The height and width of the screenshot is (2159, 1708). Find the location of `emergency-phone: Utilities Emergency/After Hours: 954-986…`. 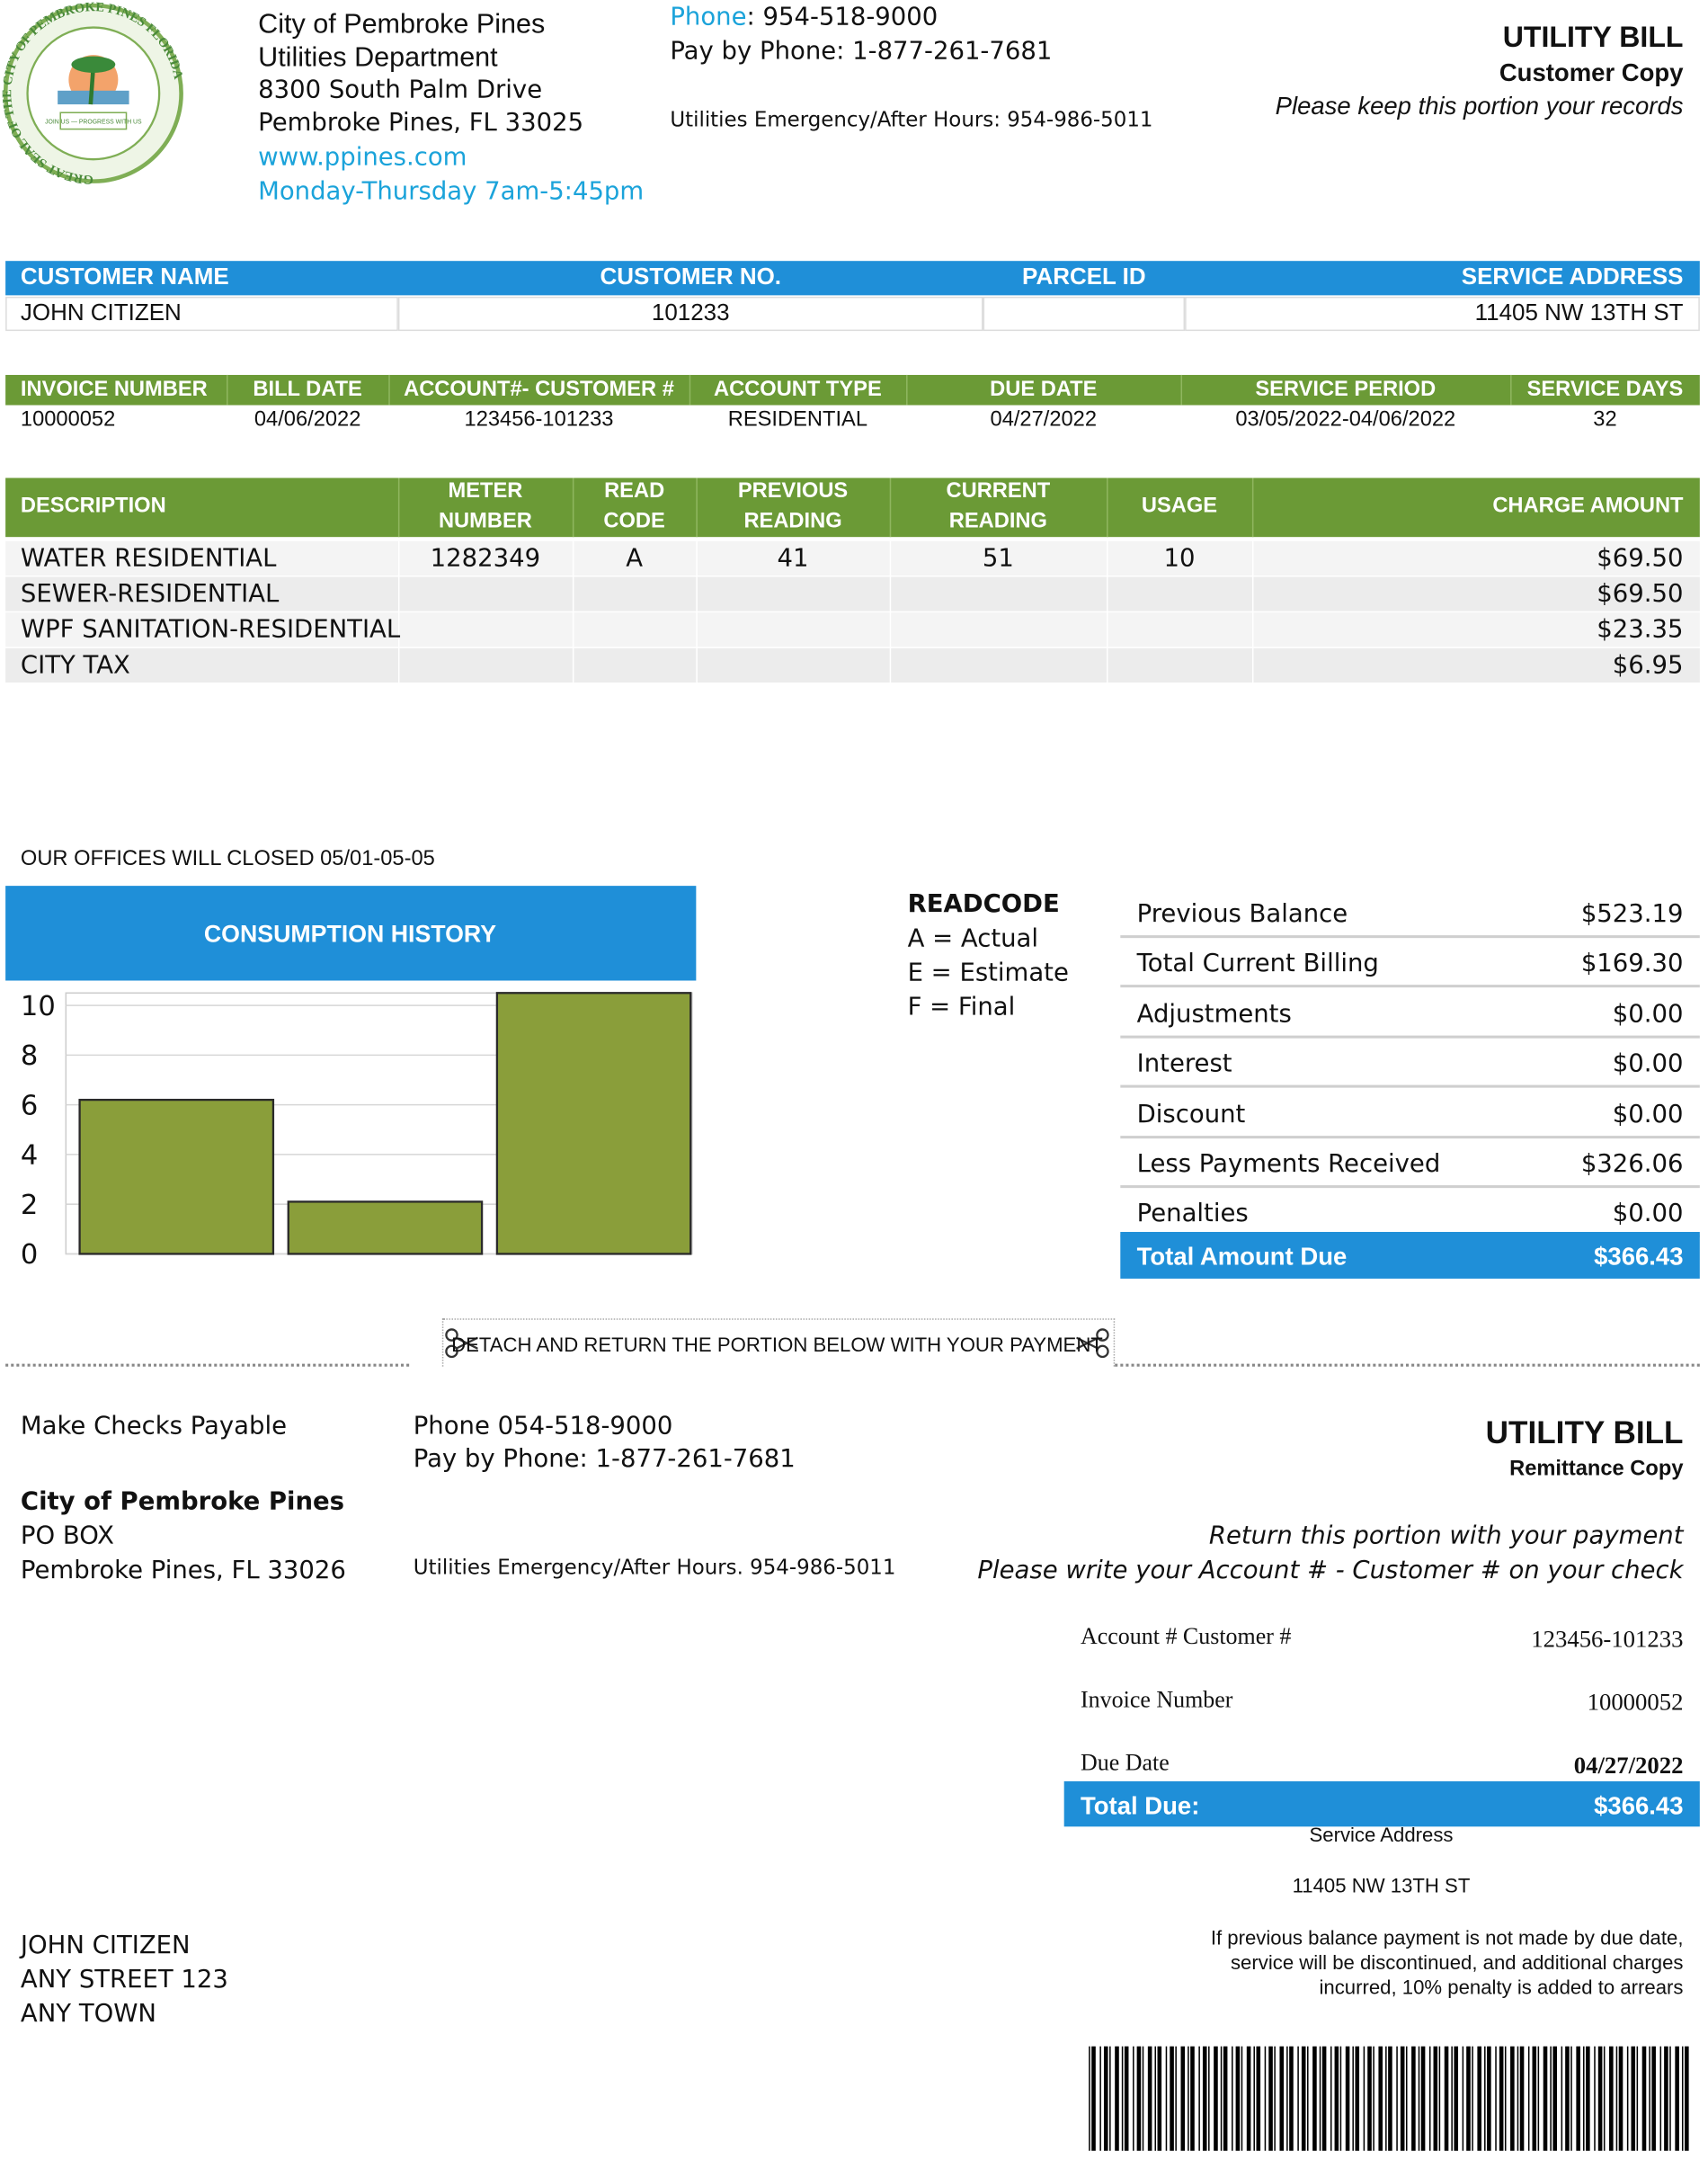

emergency-phone: Utilities Emergency/After Hours: 954-986… is located at coordinates (911, 119).